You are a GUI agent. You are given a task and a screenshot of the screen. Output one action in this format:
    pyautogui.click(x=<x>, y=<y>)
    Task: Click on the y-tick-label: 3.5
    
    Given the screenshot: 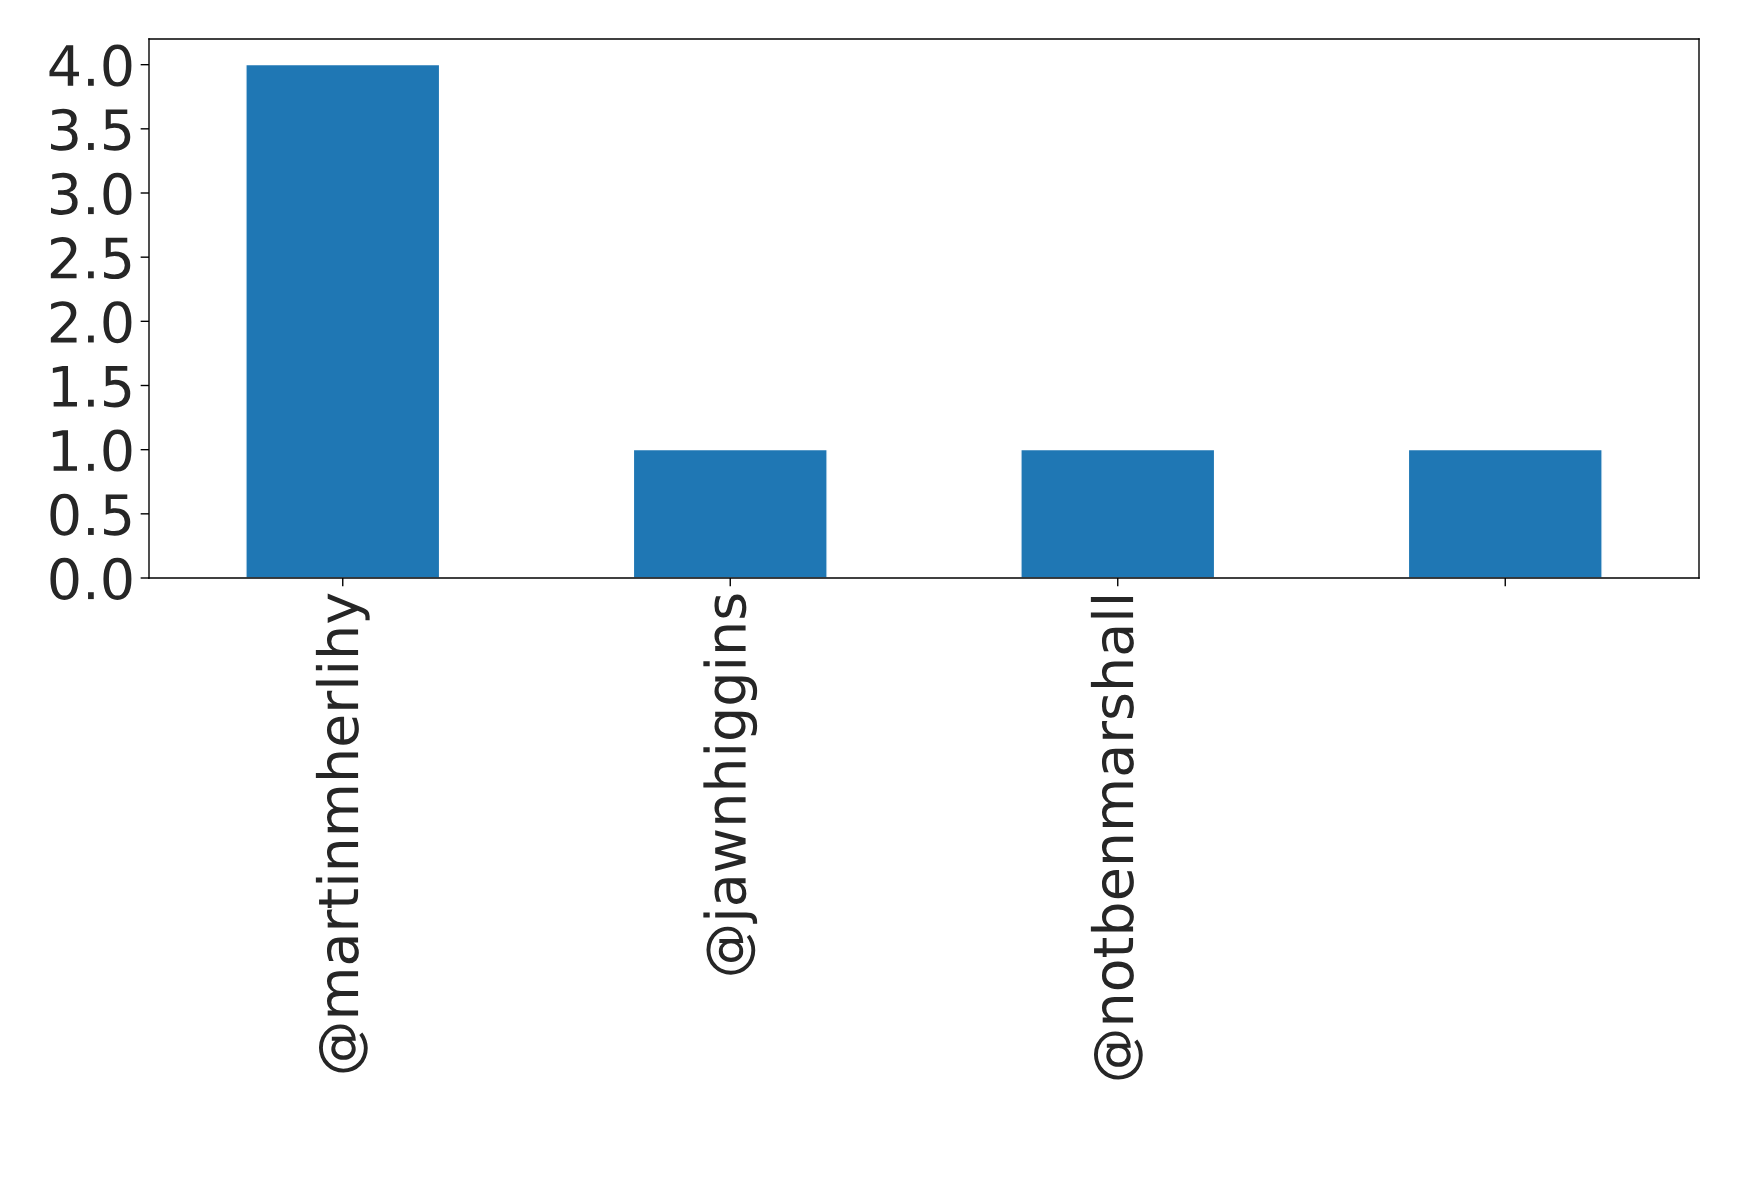 What is the action you would take?
    pyautogui.click(x=91, y=129)
    